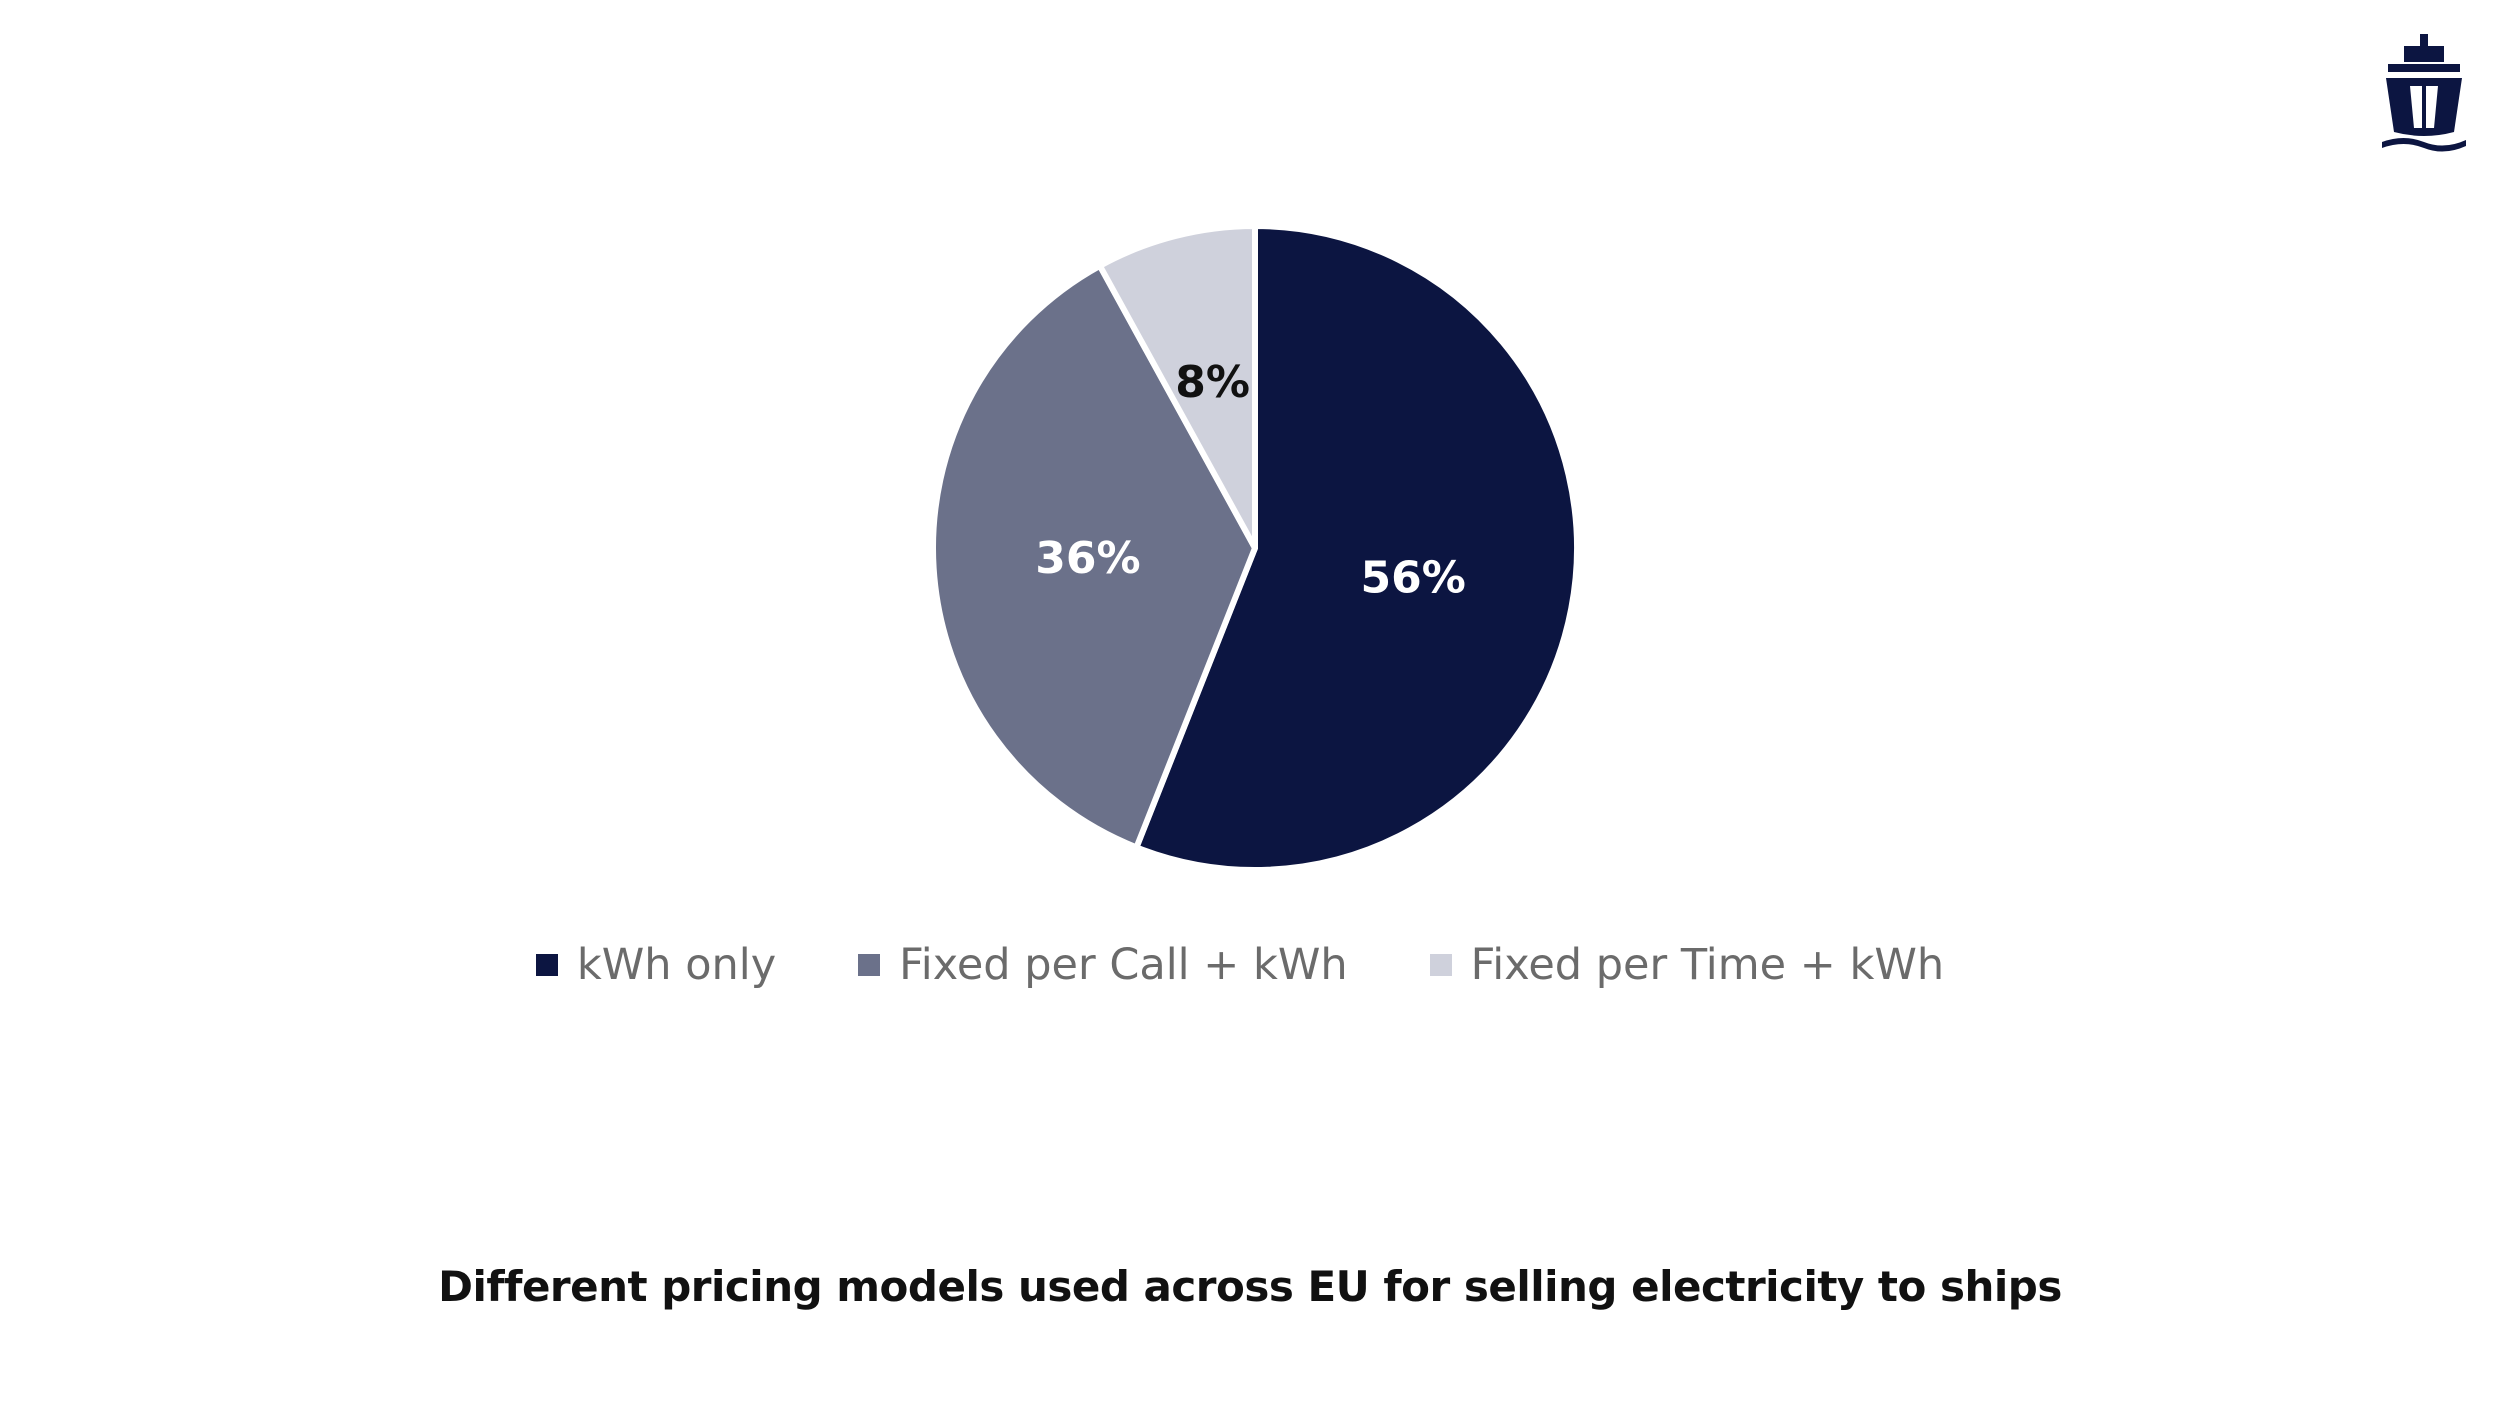 The width and height of the screenshot is (2500, 1406). What do you see at coordinates (676, 965) in the screenshot?
I see `legend-label: kWh only` at bounding box center [676, 965].